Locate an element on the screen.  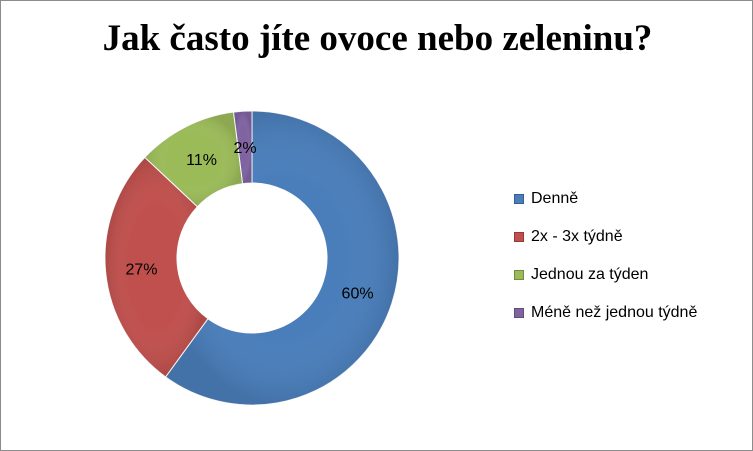
legend-item-1: Denně is located at coordinates (604, 199).